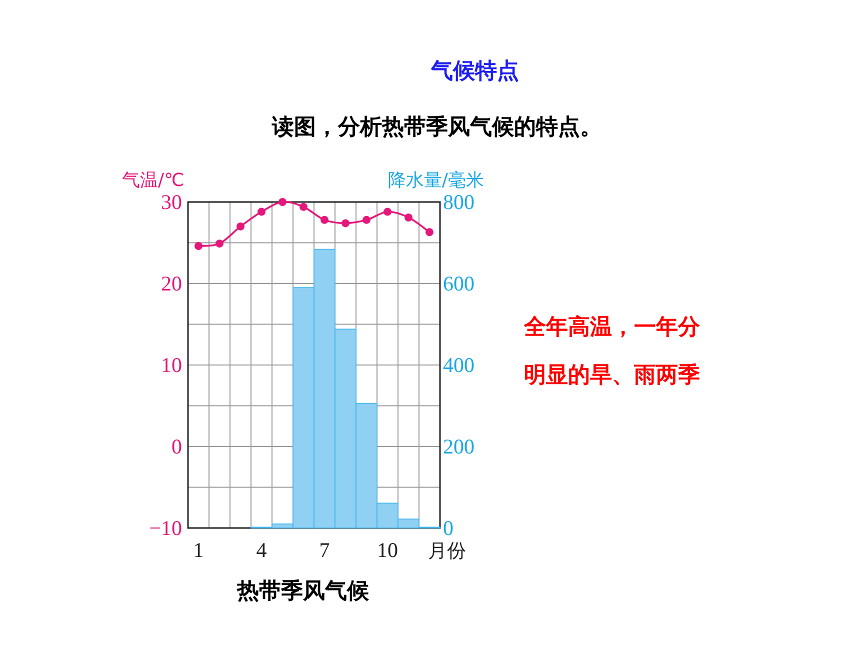  Describe the element at coordinates (165, 528) in the screenshot. I see `y-tick-label: −10` at that location.